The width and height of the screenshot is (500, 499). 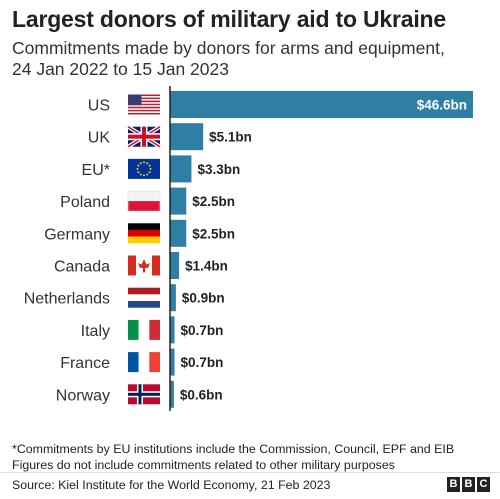 I want to click on poland-flag-icon, so click(x=144, y=201).